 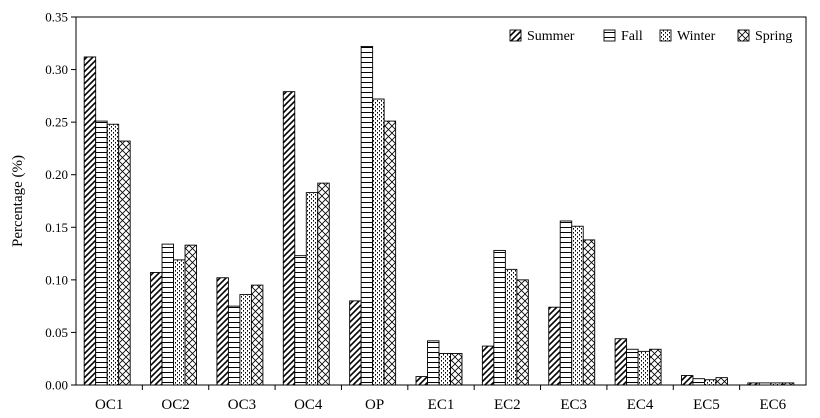 I want to click on y-tick-label: 0.35, so click(x=56, y=17).